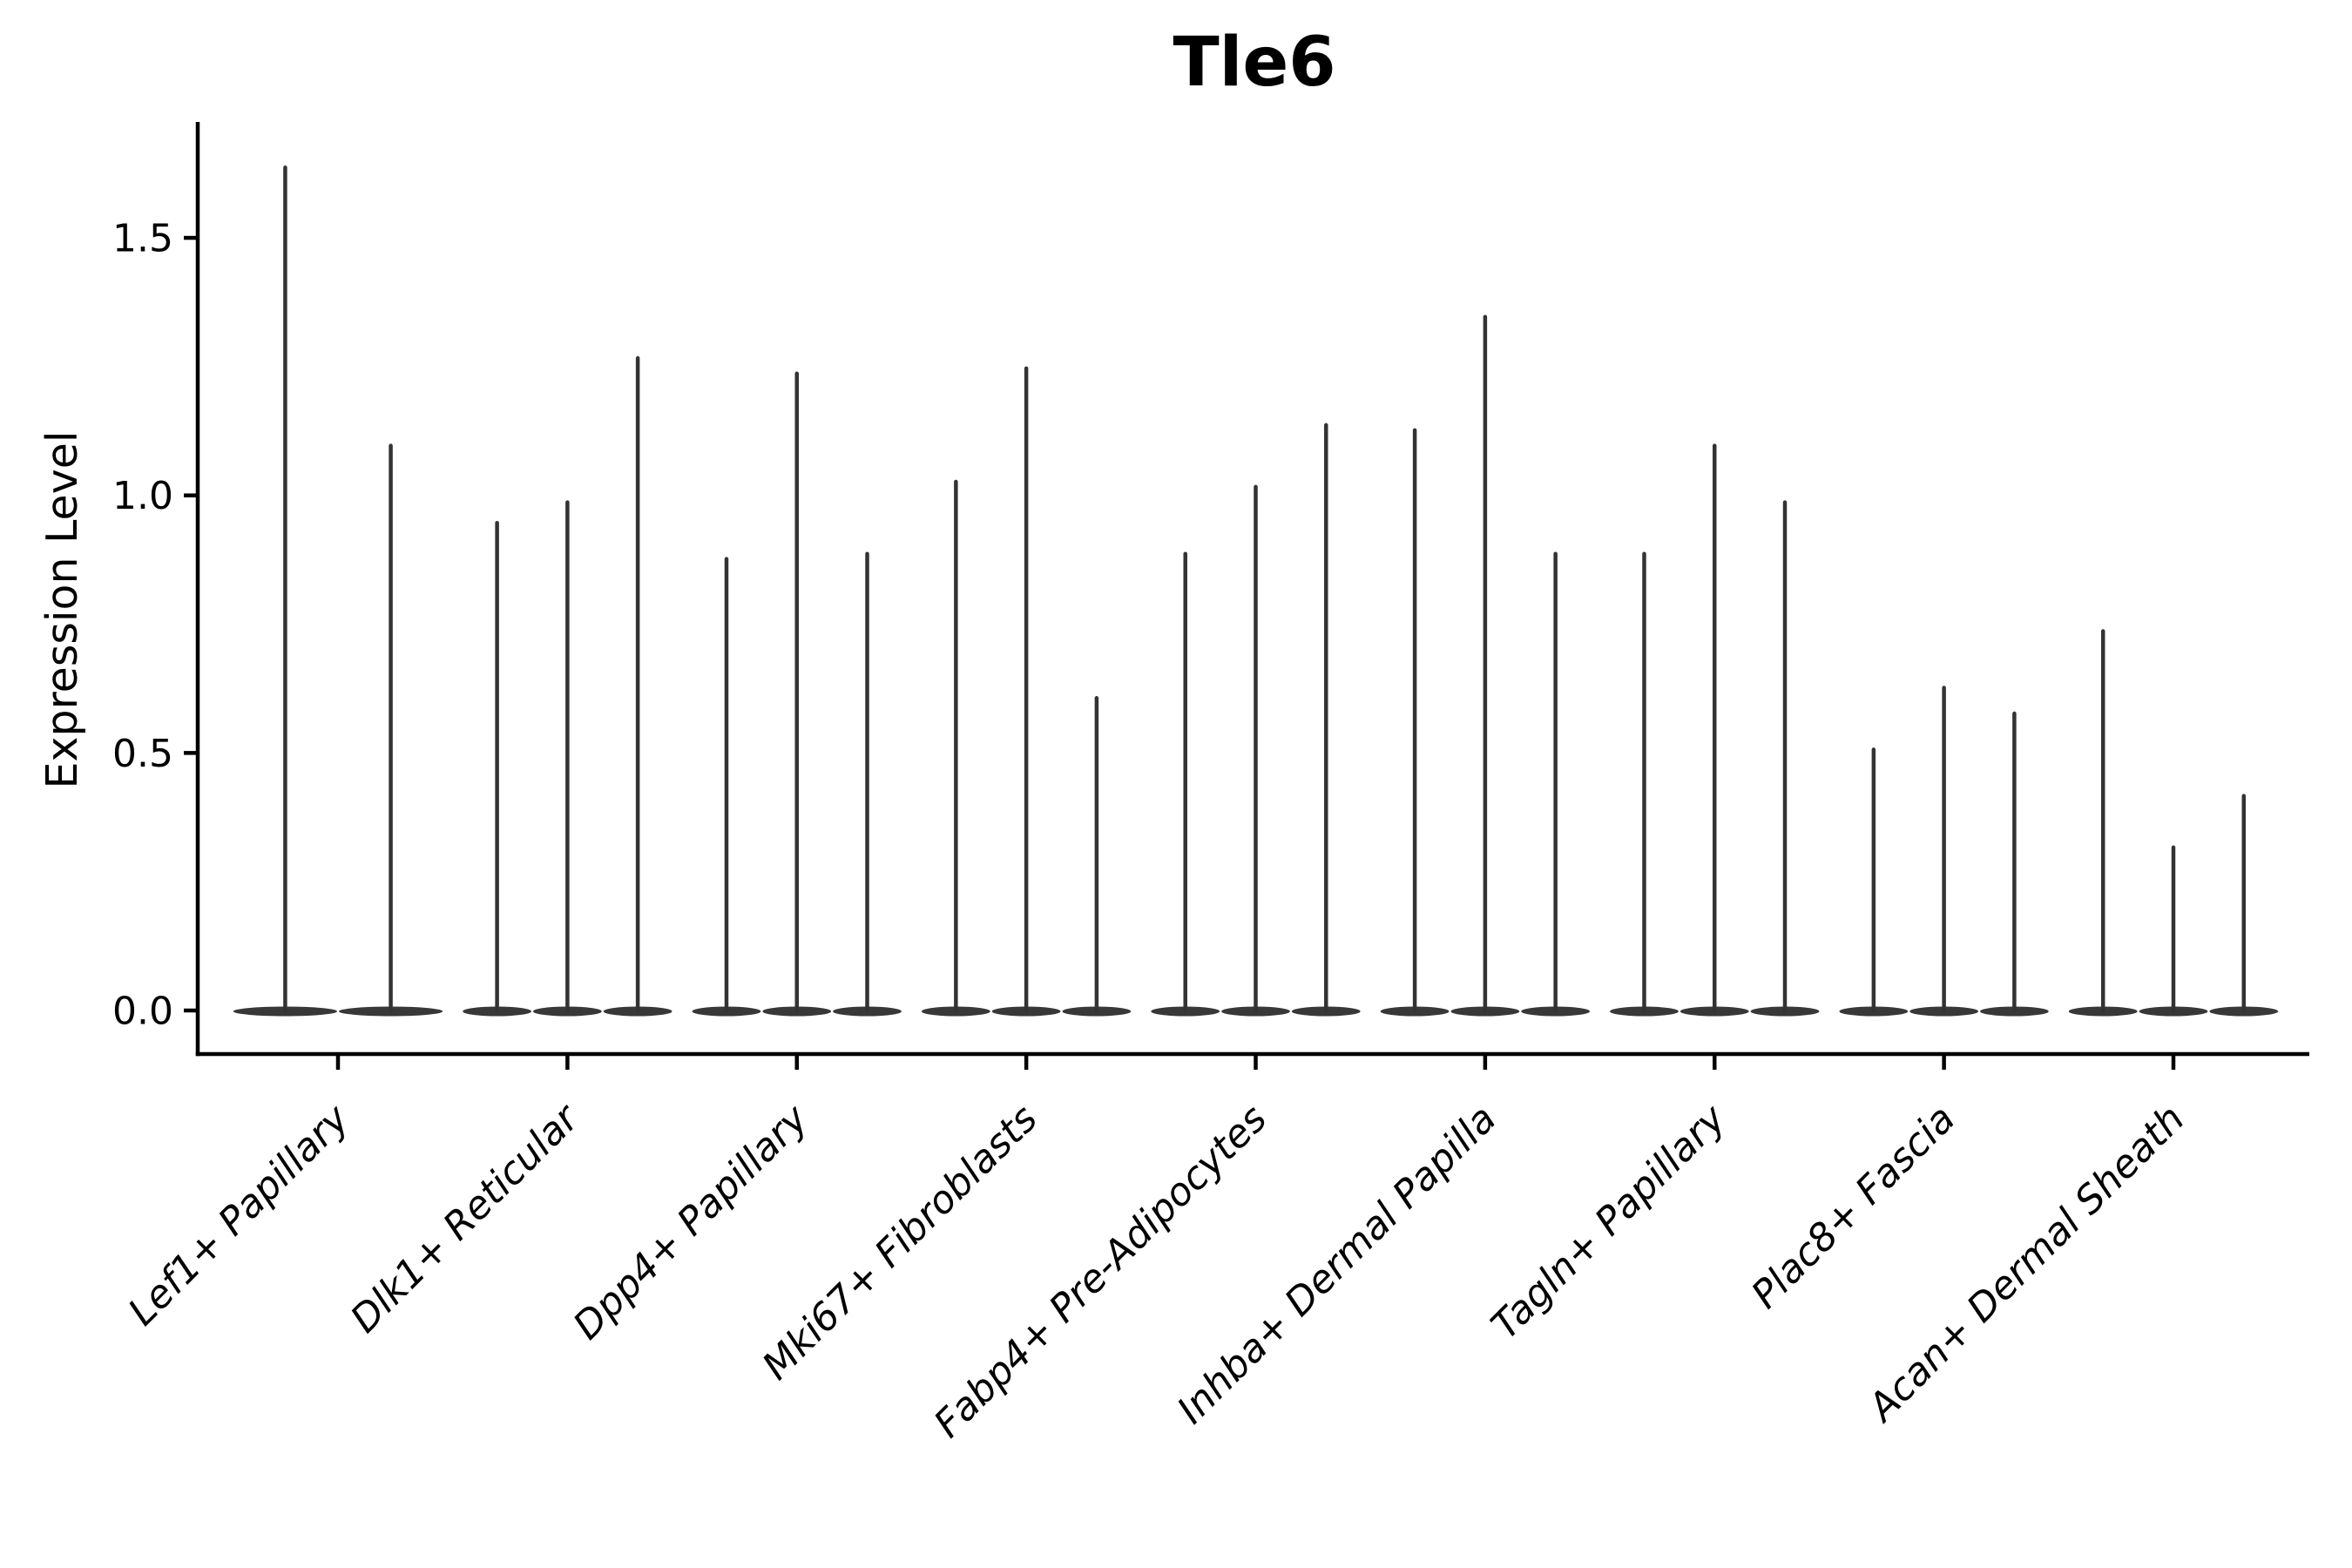 The height and width of the screenshot is (1568, 2352). I want to click on x-tick-label: Tagln+ Papillary, so click(1608, 1222).